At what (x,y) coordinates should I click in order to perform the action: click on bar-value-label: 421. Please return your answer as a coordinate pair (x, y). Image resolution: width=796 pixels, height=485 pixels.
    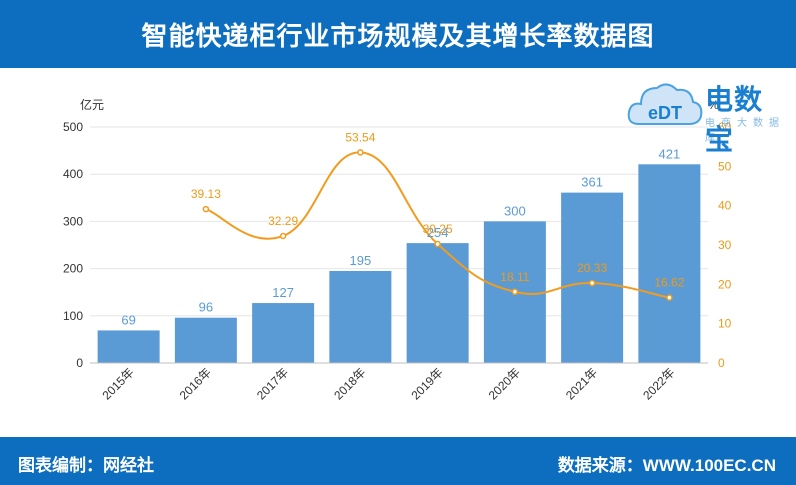
    Looking at the image, I should click on (670, 153).